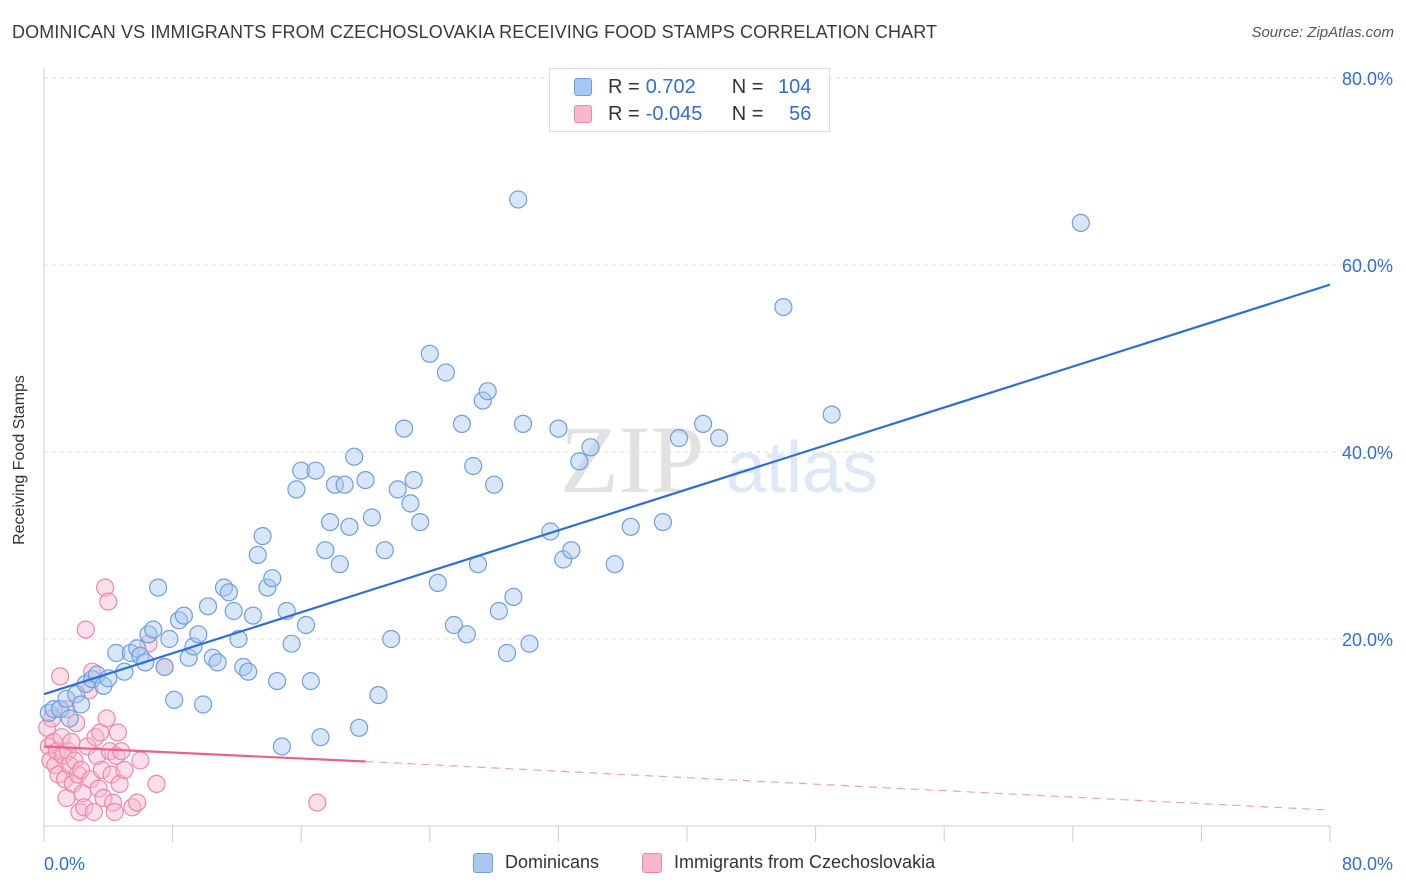 The image size is (1406, 892). I want to click on legend-row-czechoslovakia: R = -0.045 N = 56, so click(692, 114).